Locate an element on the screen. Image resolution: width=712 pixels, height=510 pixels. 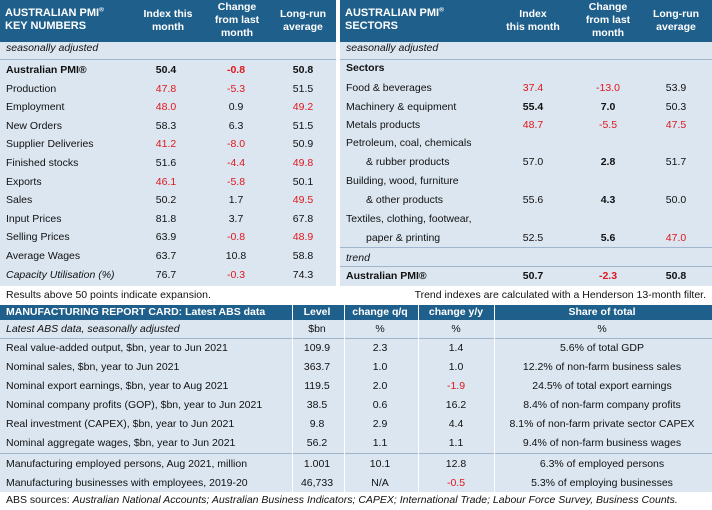
card-row-qq: 2.0 is located at coordinates (380, 386).